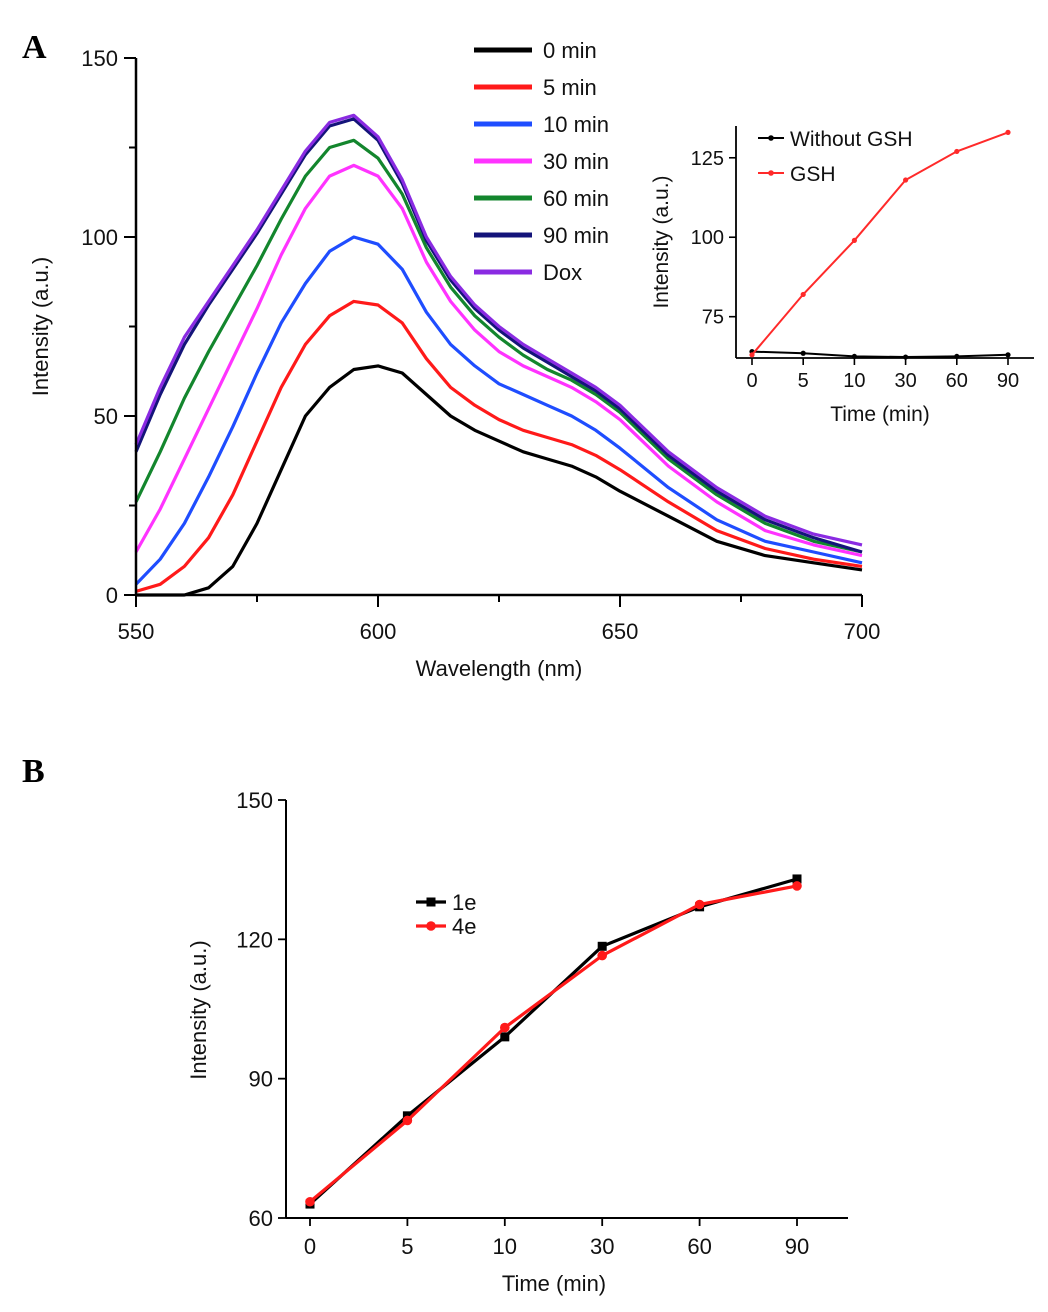 The height and width of the screenshot is (1312, 1048). Describe the element at coordinates (310, 1246) in the screenshot. I see `b-x-tick-label: 0` at that location.